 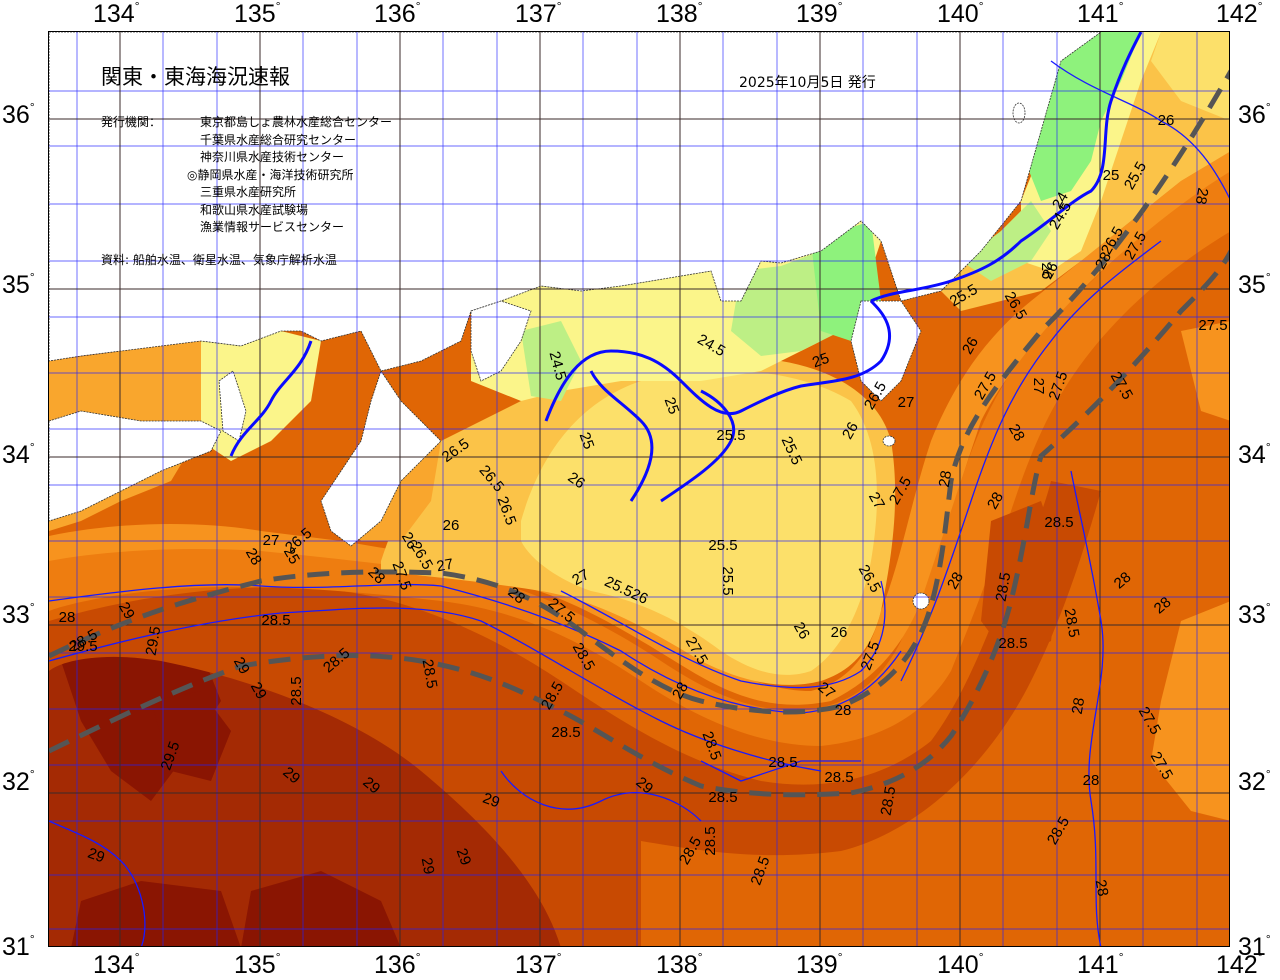 I want to click on title-block: 関東・東海海況速報, so click(x=195, y=77).